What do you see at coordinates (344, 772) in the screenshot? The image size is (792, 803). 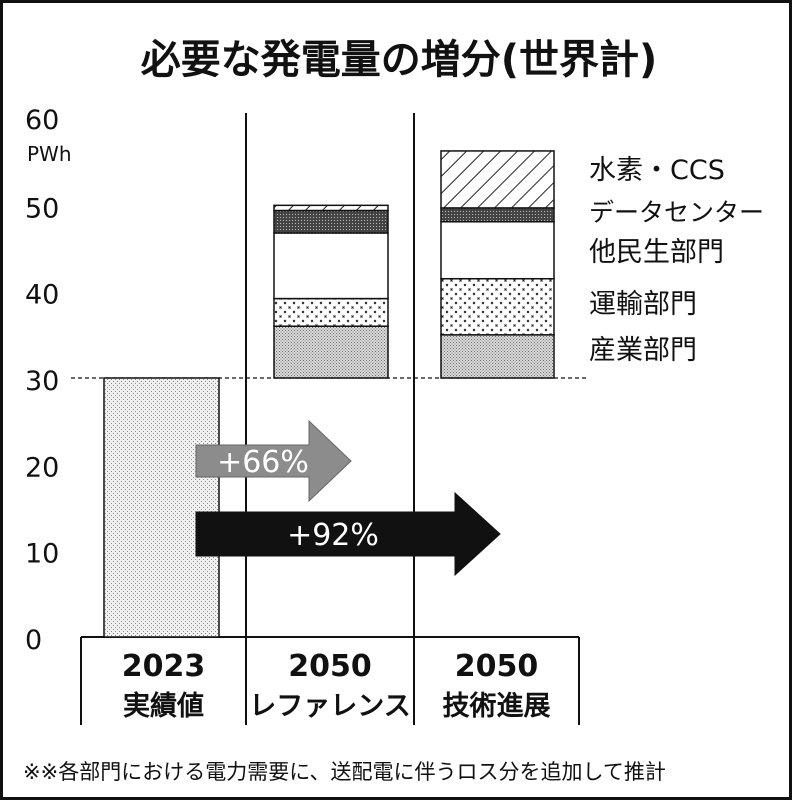 I see `footnote: ※※各部門における電力需要に、送配電に伴うロス分を追加して推計` at bounding box center [344, 772].